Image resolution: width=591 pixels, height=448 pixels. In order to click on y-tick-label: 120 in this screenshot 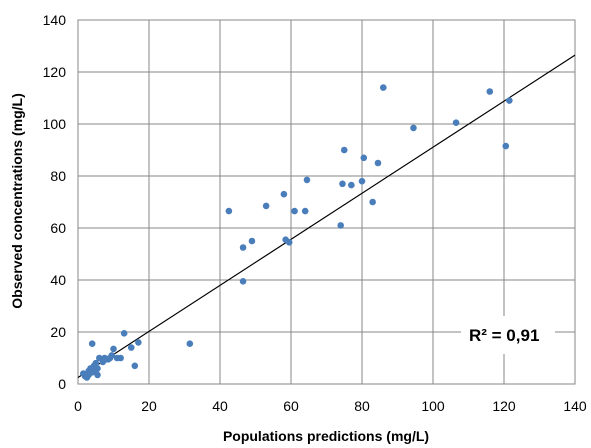, I will do `click(55, 72)`.